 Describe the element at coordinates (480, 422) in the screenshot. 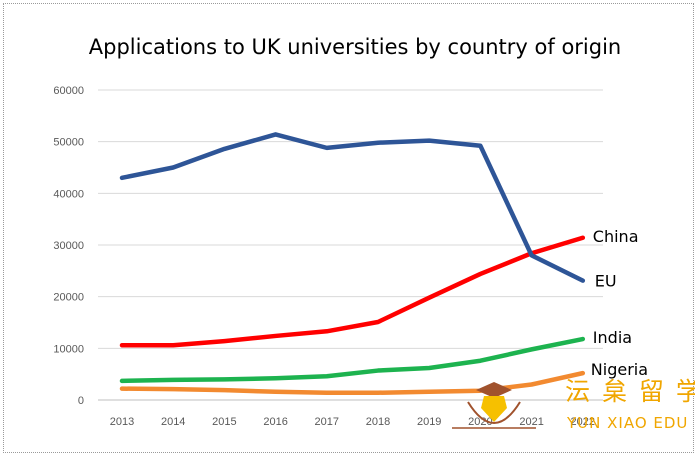

I see `x-tick-label: 2020` at that location.